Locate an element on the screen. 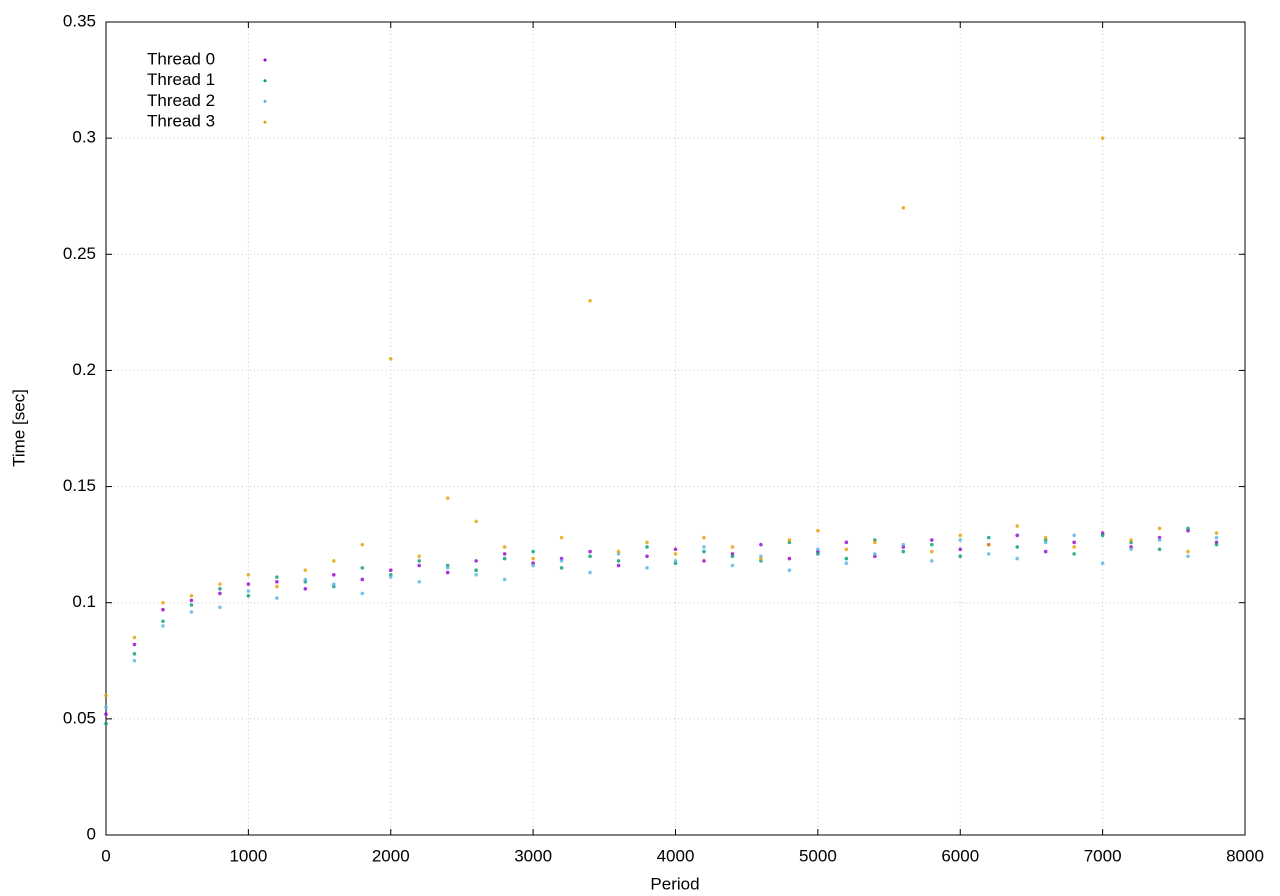  legend-label: Thread 1 is located at coordinates (181, 79).